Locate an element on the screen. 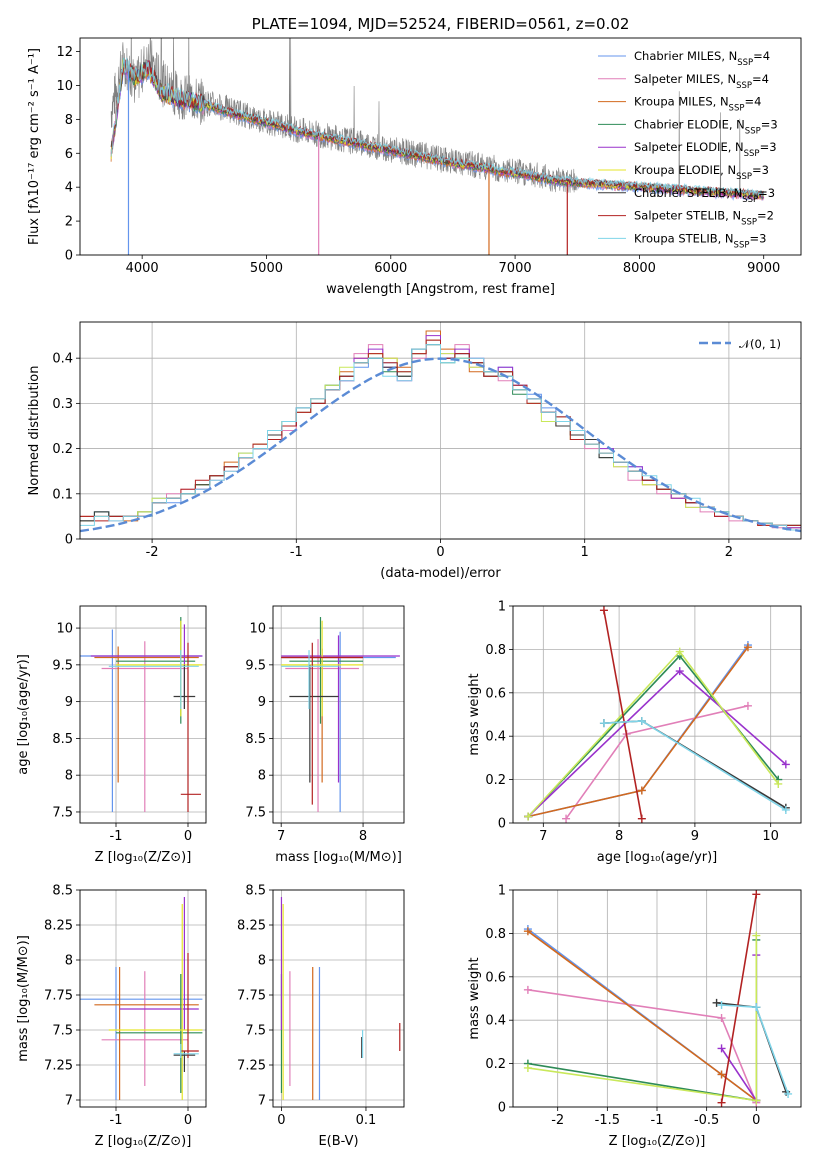  legend-count: =3 is located at coordinates (769, 124).